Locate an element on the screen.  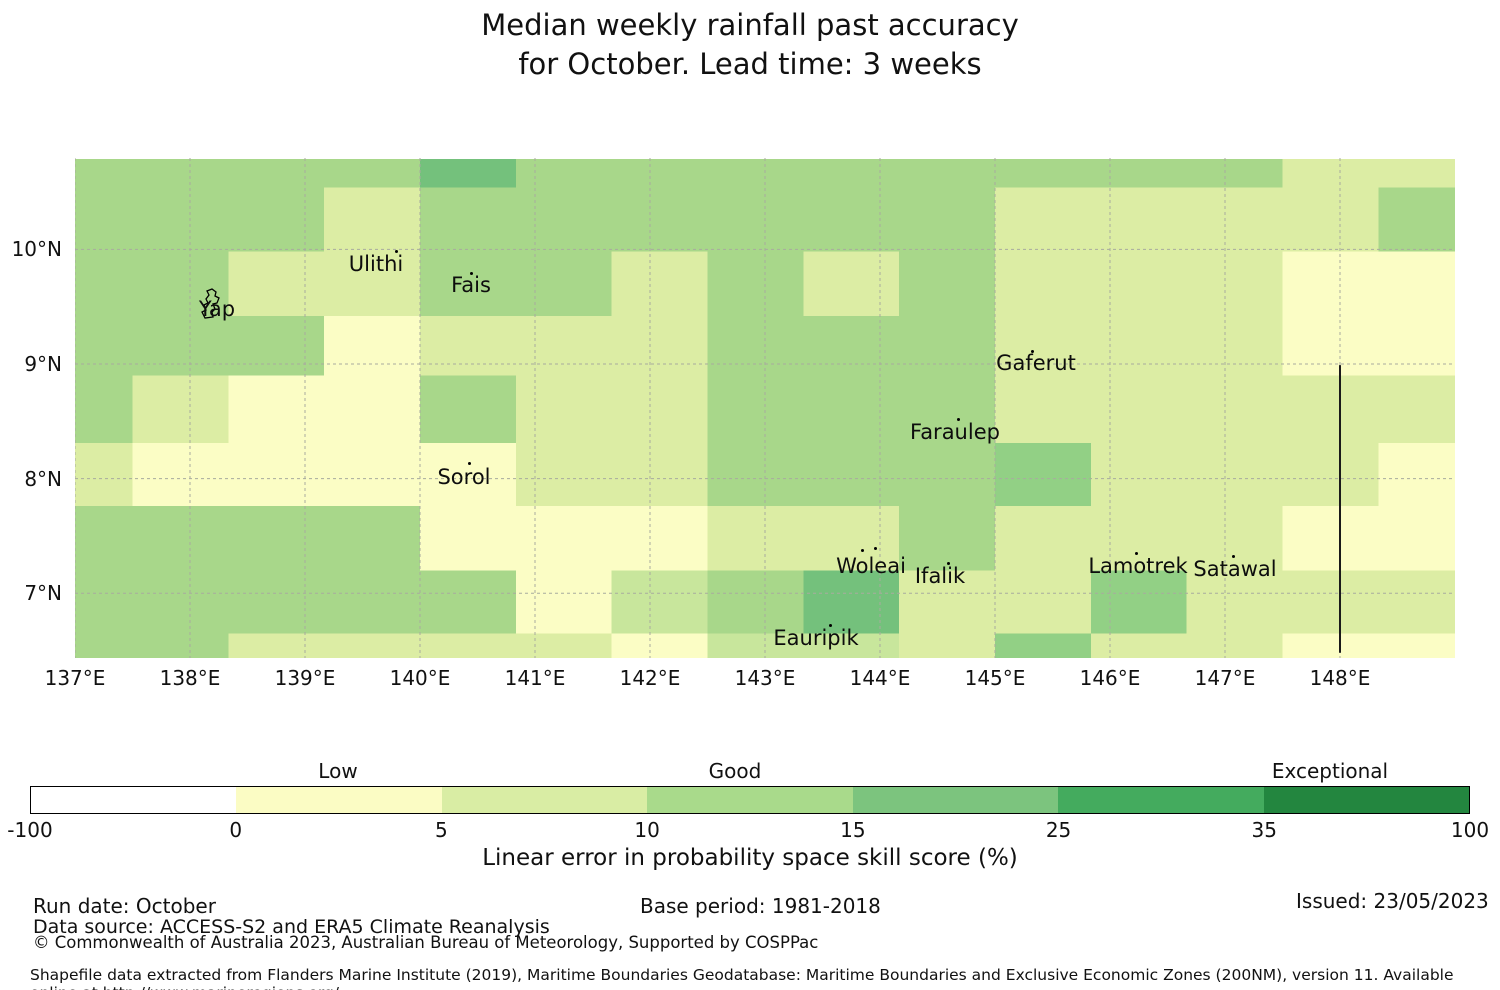
x-tick-label: 142°E is located at coordinates (650, 678).